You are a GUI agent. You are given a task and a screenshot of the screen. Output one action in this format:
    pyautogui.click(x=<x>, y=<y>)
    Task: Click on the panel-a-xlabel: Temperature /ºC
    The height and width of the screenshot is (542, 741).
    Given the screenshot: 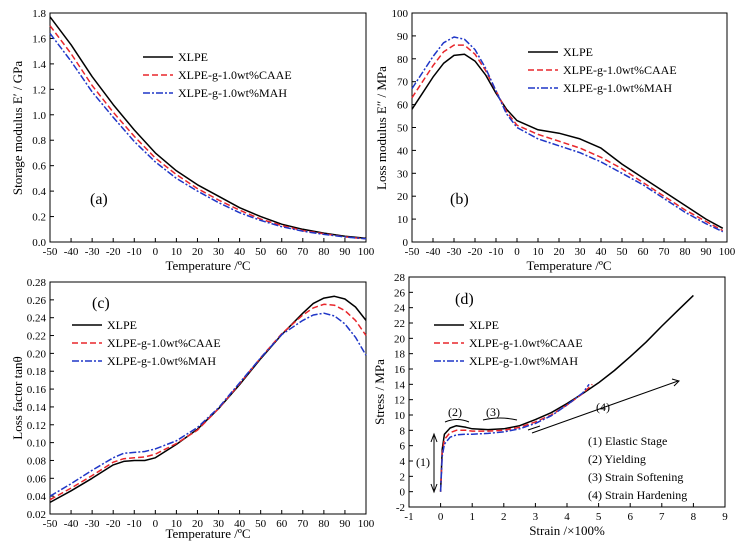 What is the action you would take?
    pyautogui.click(x=207, y=265)
    